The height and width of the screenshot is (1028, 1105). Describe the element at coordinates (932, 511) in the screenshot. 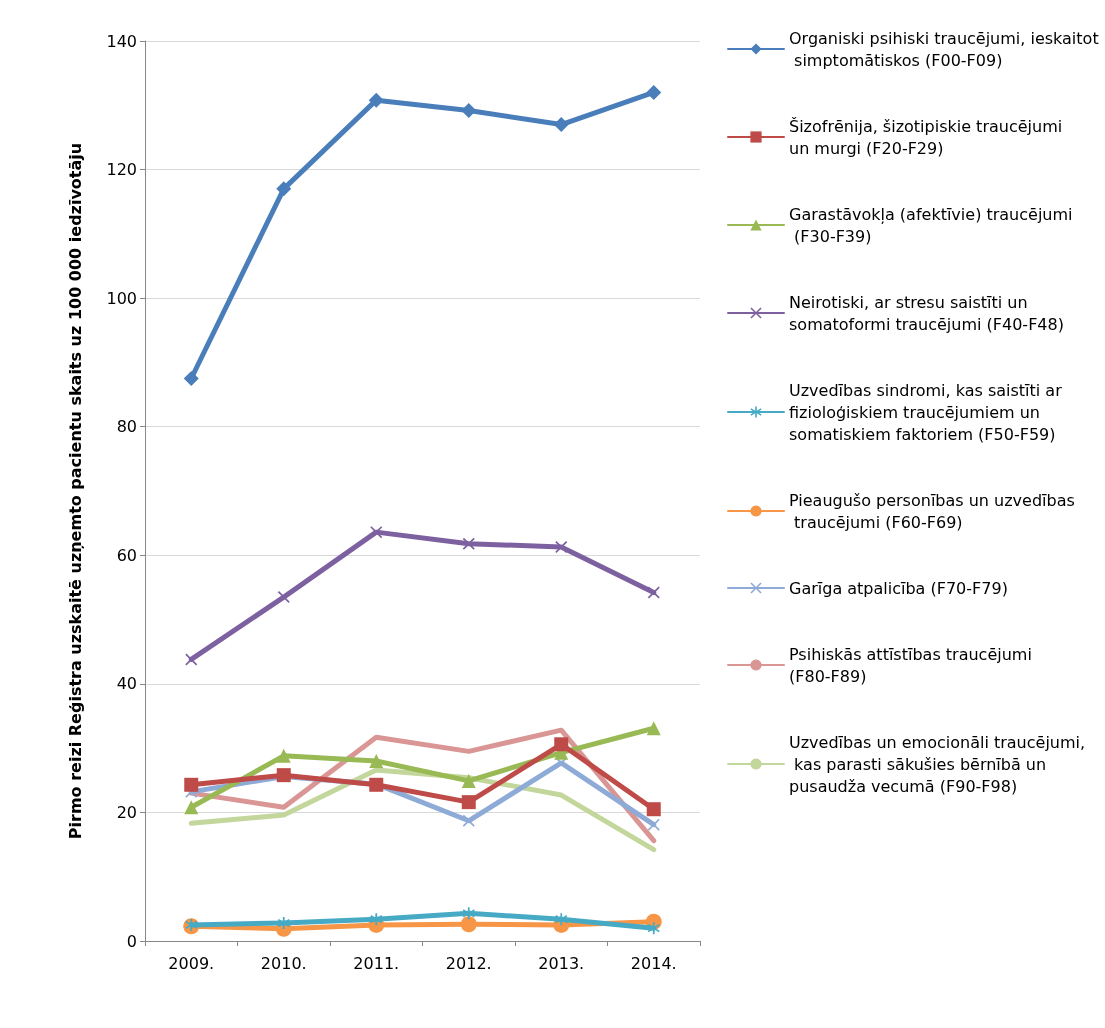

I see `legend-label: Pieaugušo personības un uzvedības traucējumi (F60-F69)` at that location.